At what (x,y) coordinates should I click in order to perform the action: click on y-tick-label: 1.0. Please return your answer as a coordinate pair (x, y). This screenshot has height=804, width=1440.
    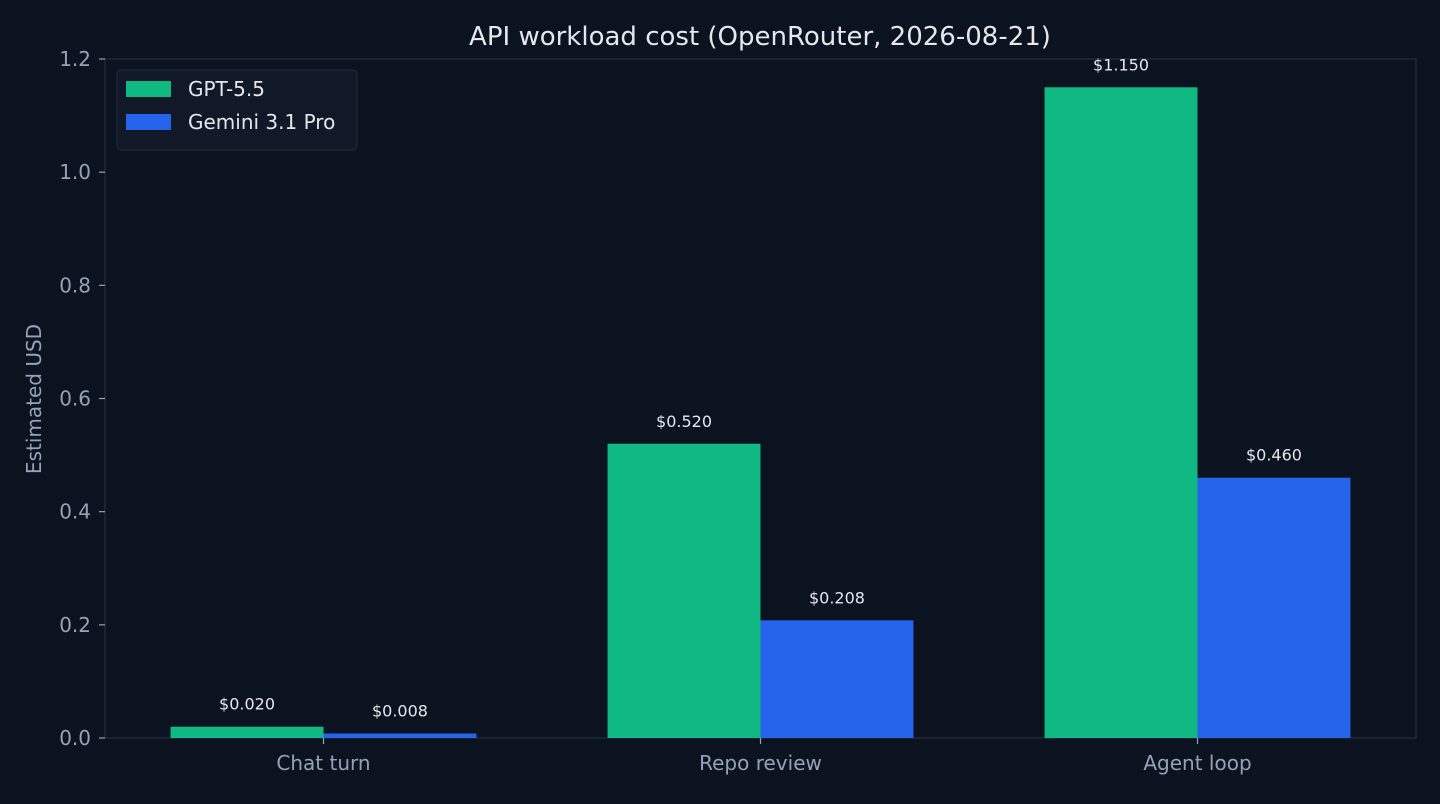
    Looking at the image, I should click on (75, 172).